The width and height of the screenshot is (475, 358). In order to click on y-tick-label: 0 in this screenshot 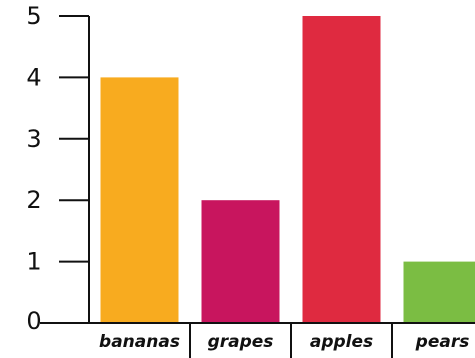, I will do `click(33, 321)`.